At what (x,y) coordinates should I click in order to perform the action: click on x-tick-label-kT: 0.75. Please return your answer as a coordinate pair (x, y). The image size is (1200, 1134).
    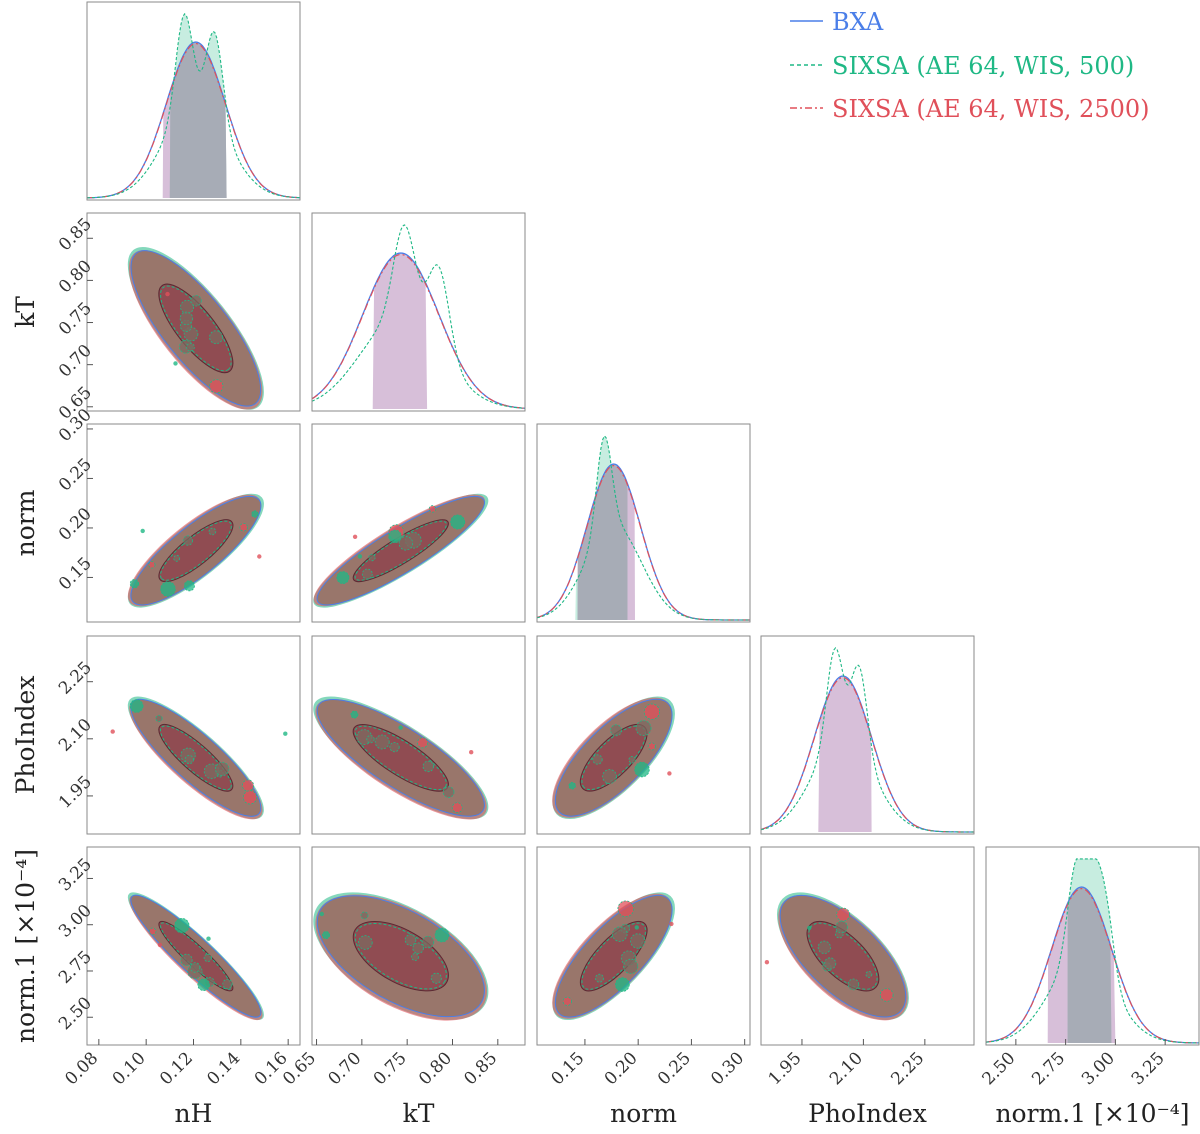
    Looking at the image, I should click on (390, 1068).